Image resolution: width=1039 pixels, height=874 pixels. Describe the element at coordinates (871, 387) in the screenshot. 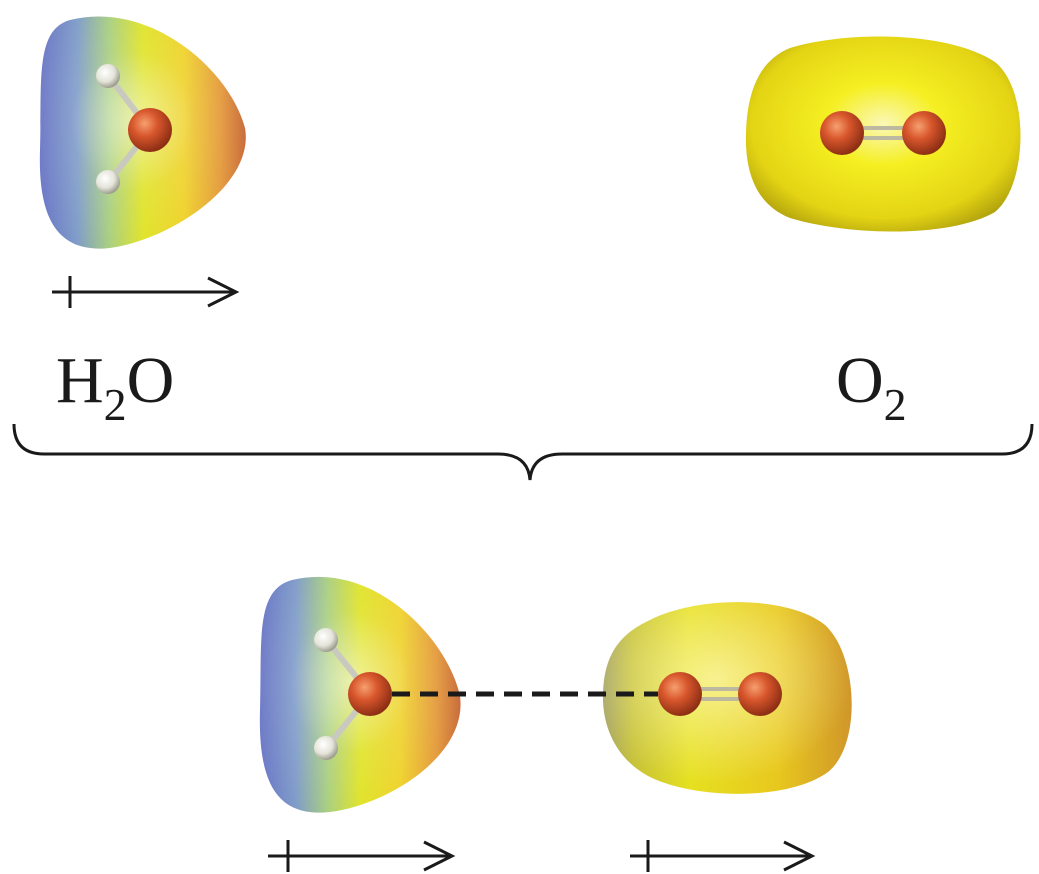

I see `oxygen-formula-label: O2` at that location.